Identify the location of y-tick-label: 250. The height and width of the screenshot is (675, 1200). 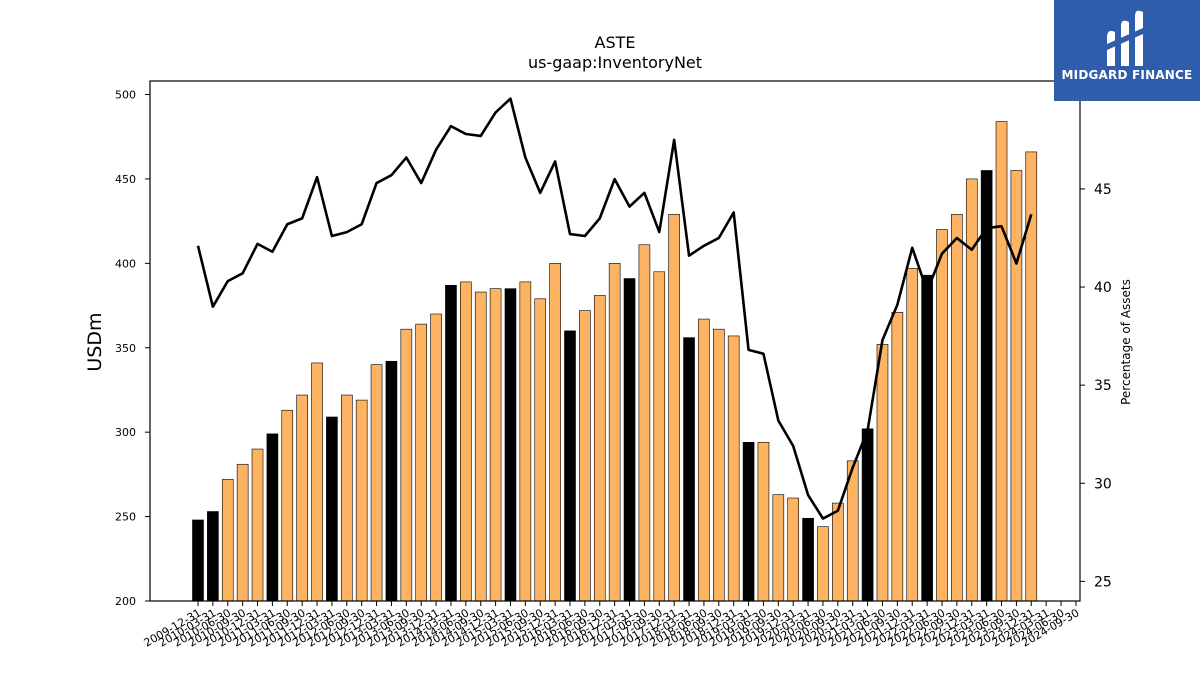
(125, 517).